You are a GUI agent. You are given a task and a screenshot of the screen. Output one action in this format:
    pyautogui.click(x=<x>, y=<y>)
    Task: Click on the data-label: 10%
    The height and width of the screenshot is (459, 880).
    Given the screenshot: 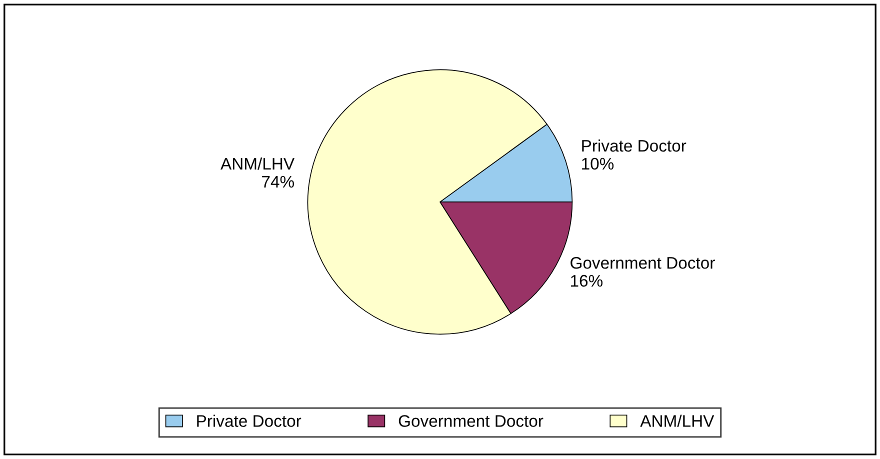 What is the action you would take?
    pyautogui.click(x=598, y=164)
    